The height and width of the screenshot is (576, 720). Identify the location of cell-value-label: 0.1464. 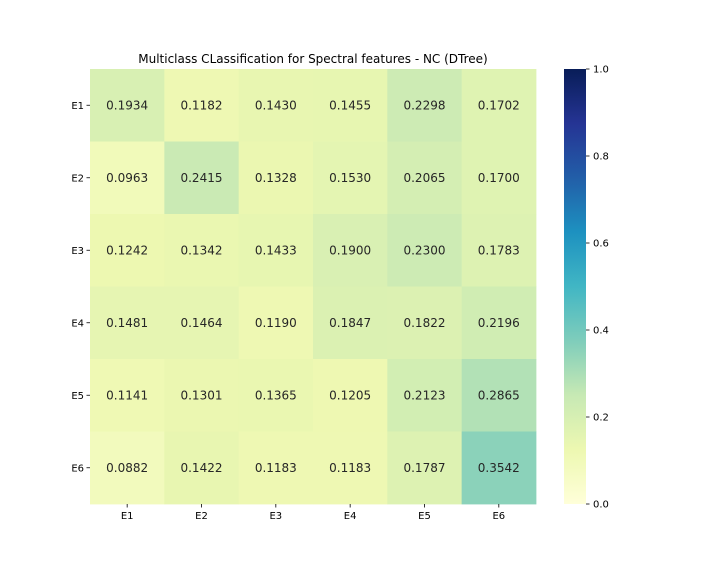
(201, 323).